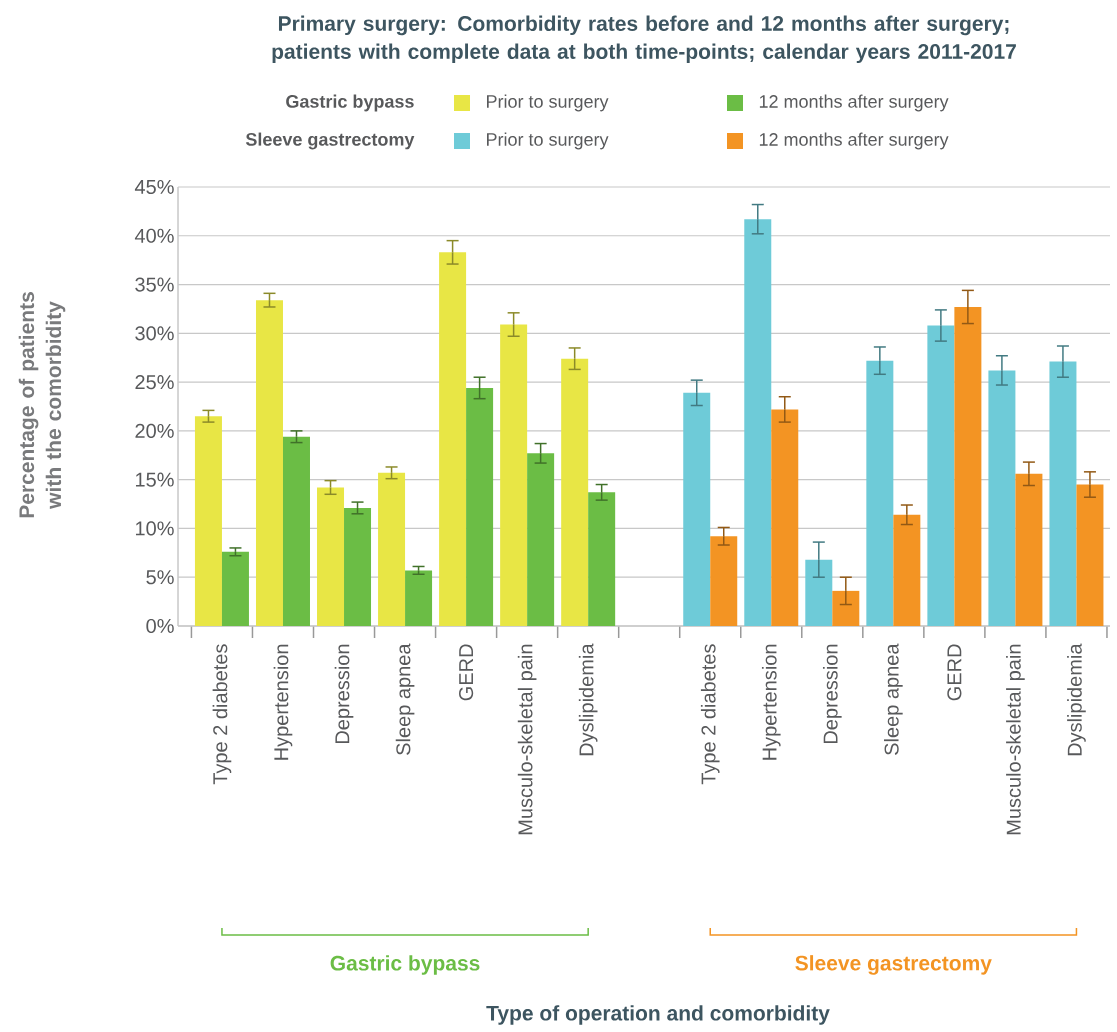 This screenshot has height=1032, width=1117. What do you see at coordinates (160, 626) in the screenshot?
I see `y-tick-label: 0%` at bounding box center [160, 626].